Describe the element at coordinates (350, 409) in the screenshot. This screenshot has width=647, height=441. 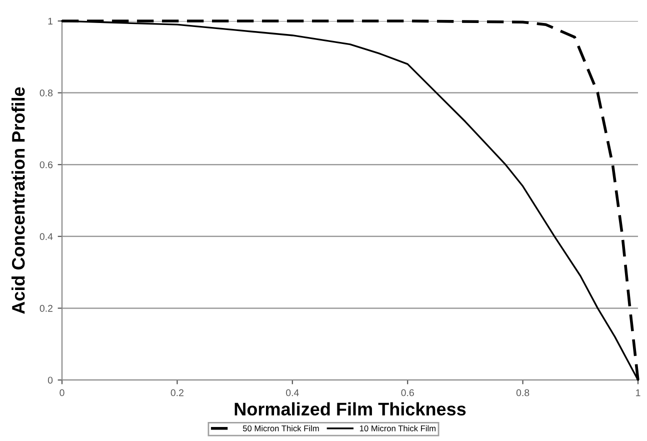
I see `x-axis-title: Normalized Film Thickness` at that location.